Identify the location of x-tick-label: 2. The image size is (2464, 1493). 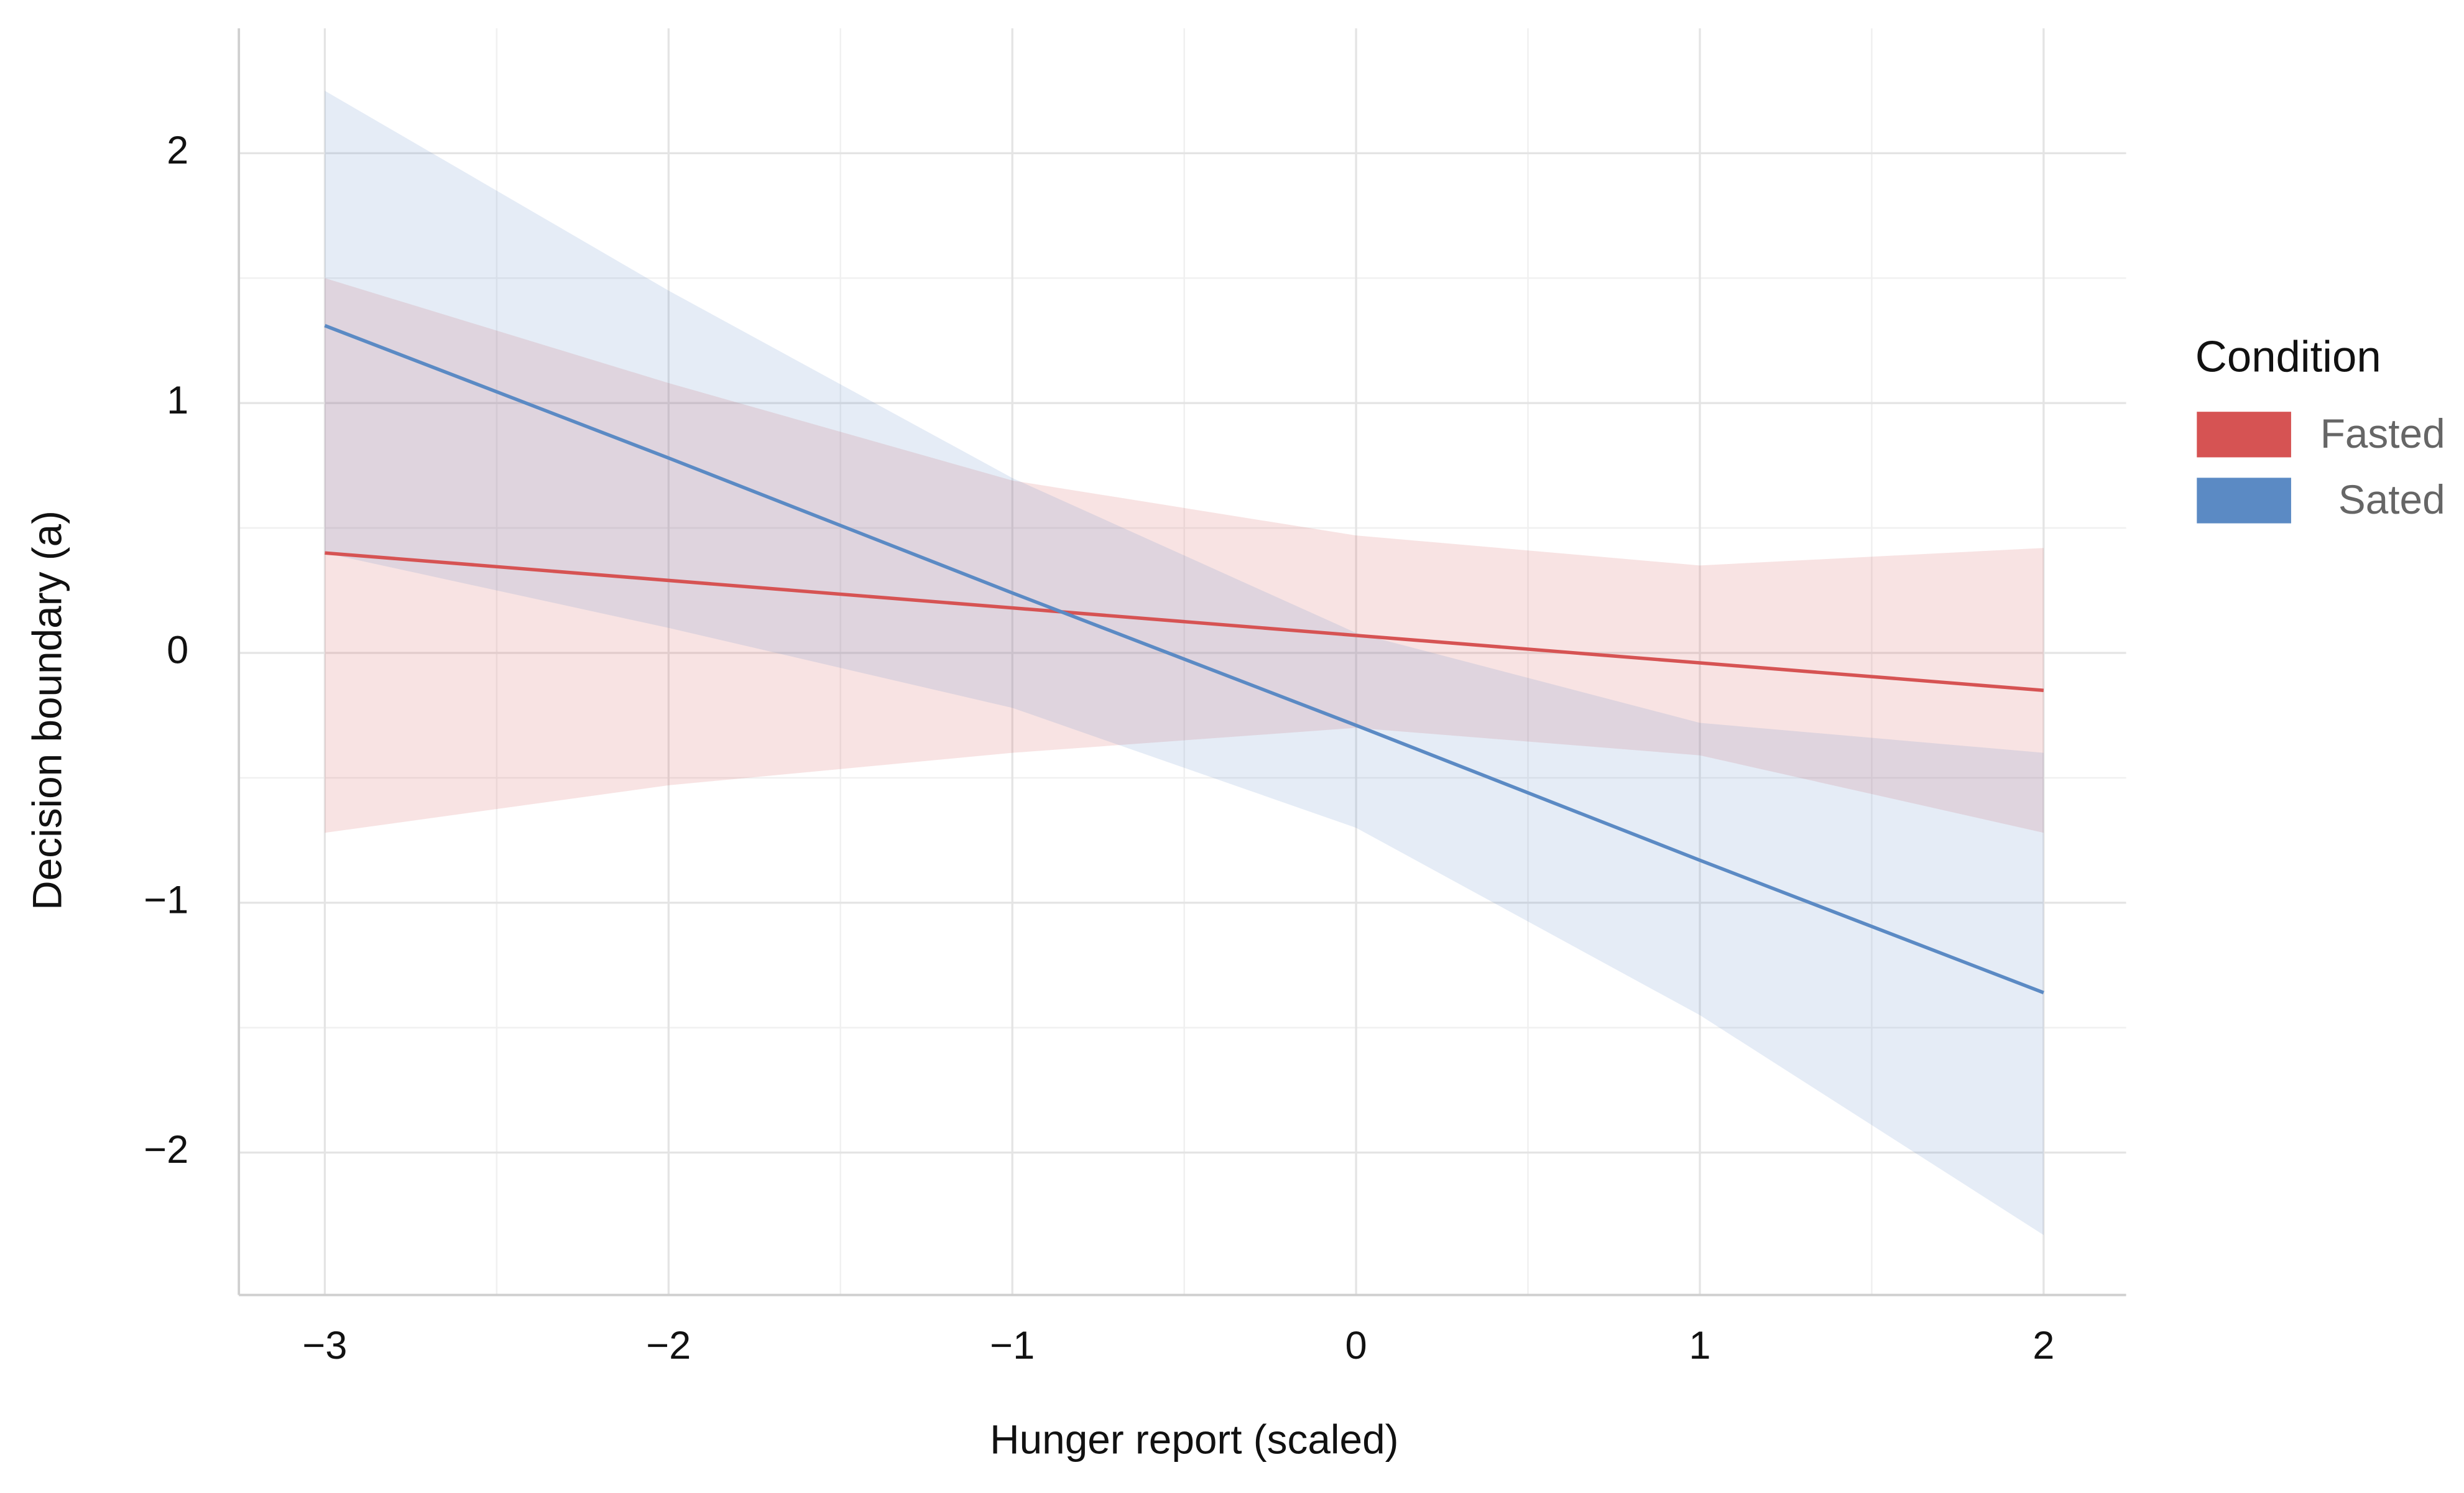
(2043, 1345).